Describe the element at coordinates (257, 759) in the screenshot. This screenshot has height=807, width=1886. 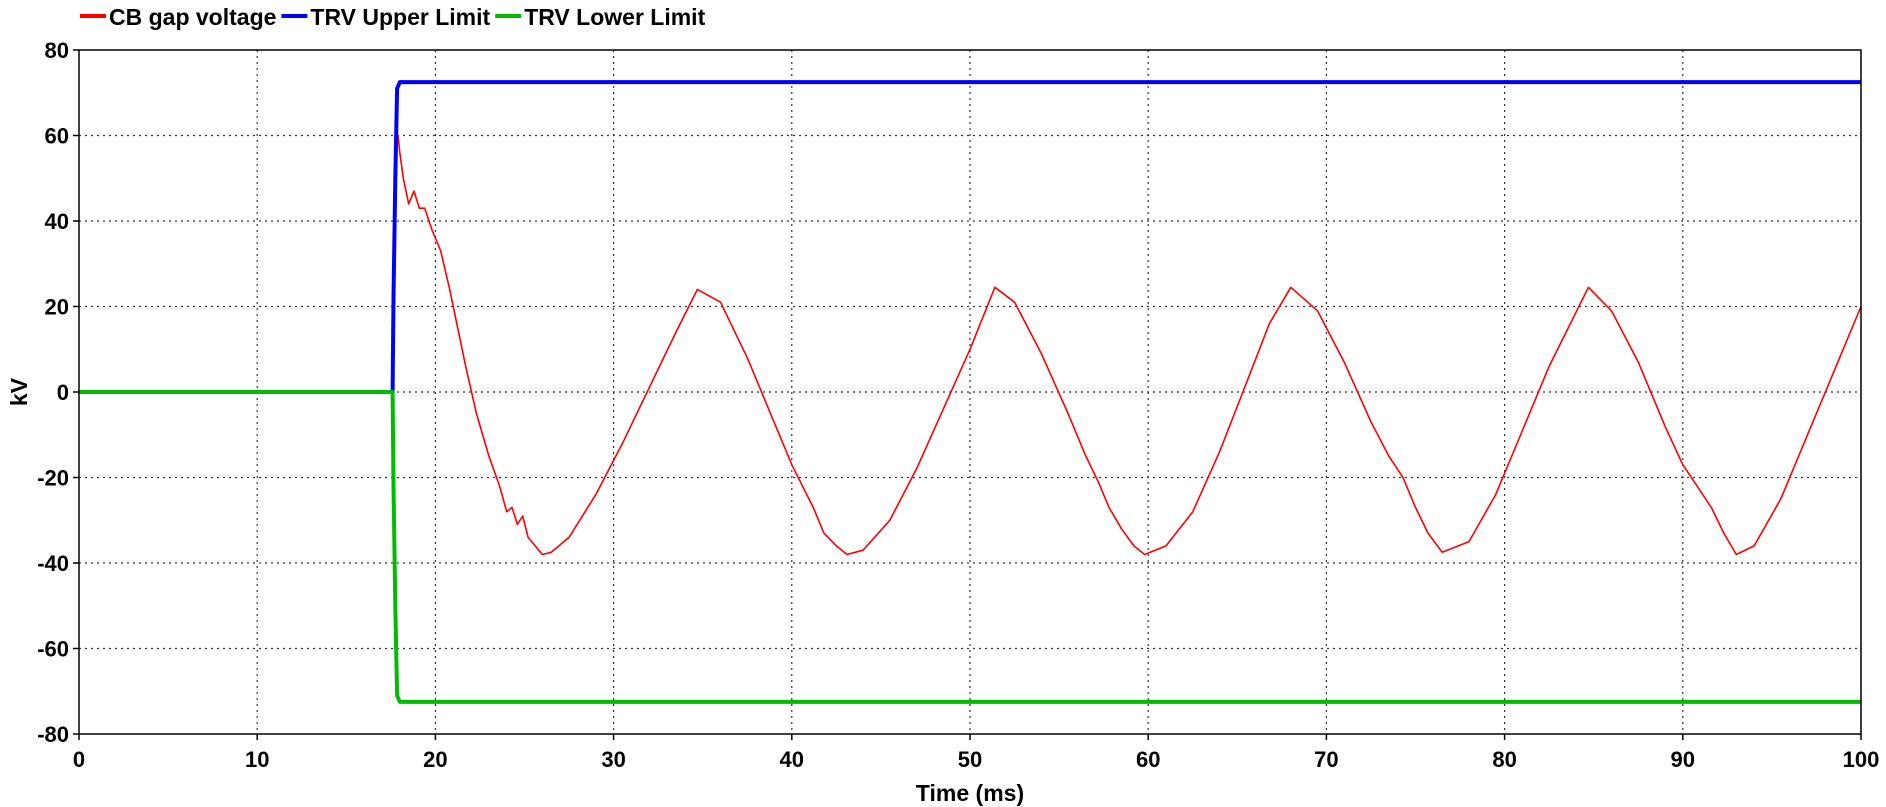
I see `x-tick-label: 10` at that location.